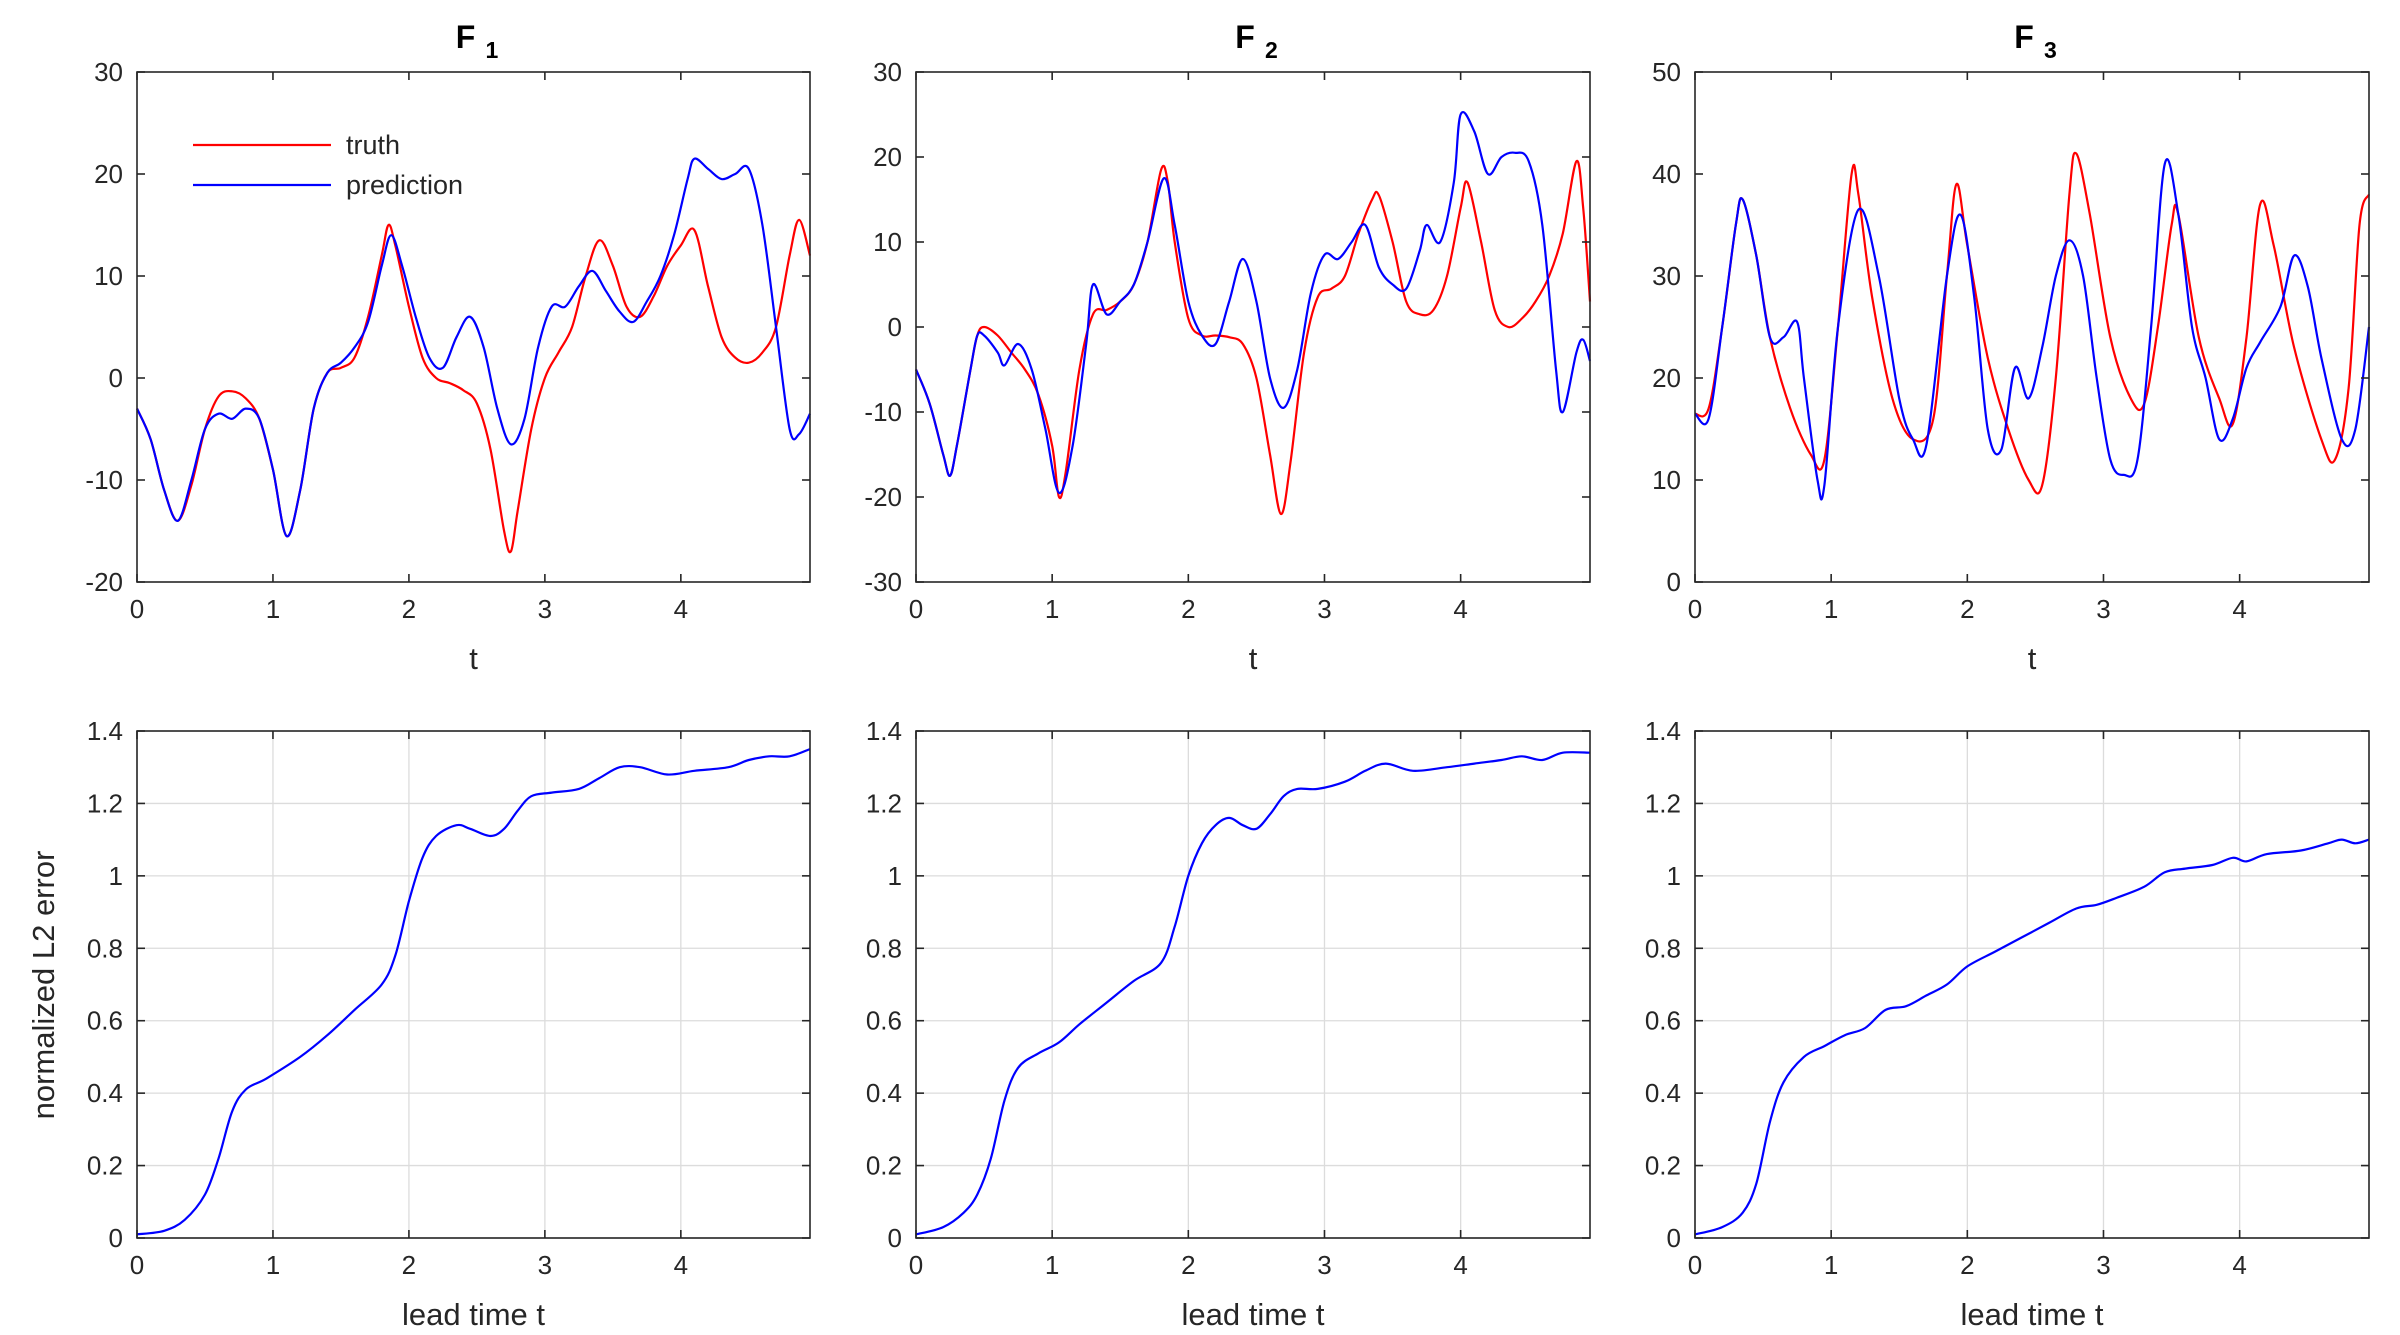 The height and width of the screenshot is (1335, 2400). I want to click on chart-panel-E3: 0 1 2 3 4 0 0.2 0.4 0.6 0.8 1 1.2 1.4 lead time t, so click(2007, 1024).